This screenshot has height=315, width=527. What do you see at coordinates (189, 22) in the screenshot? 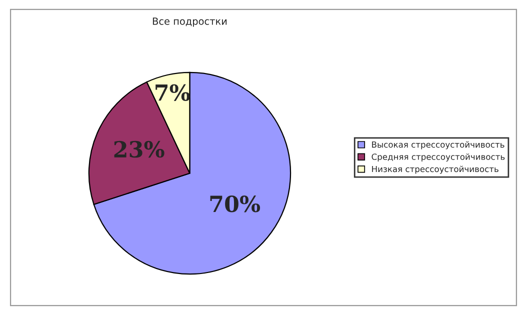
I see `chart-title: Все подростки` at bounding box center [189, 22].